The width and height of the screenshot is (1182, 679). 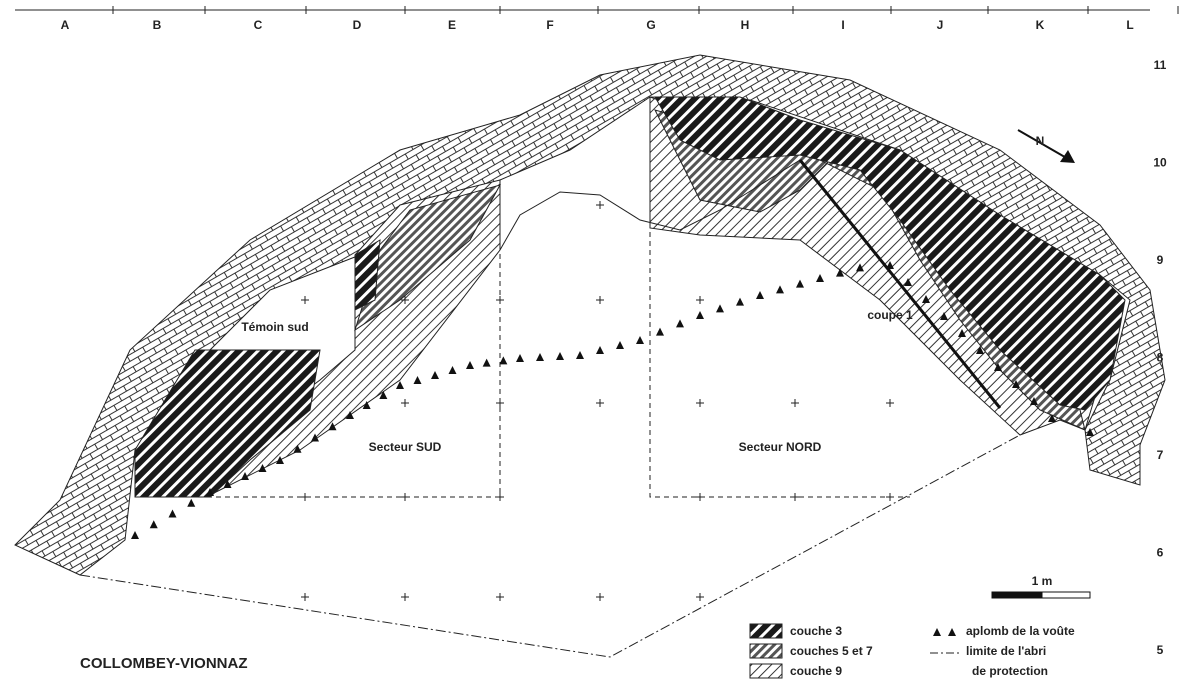 What do you see at coordinates (1160, 650) in the screenshot?
I see `row-label: 5` at bounding box center [1160, 650].